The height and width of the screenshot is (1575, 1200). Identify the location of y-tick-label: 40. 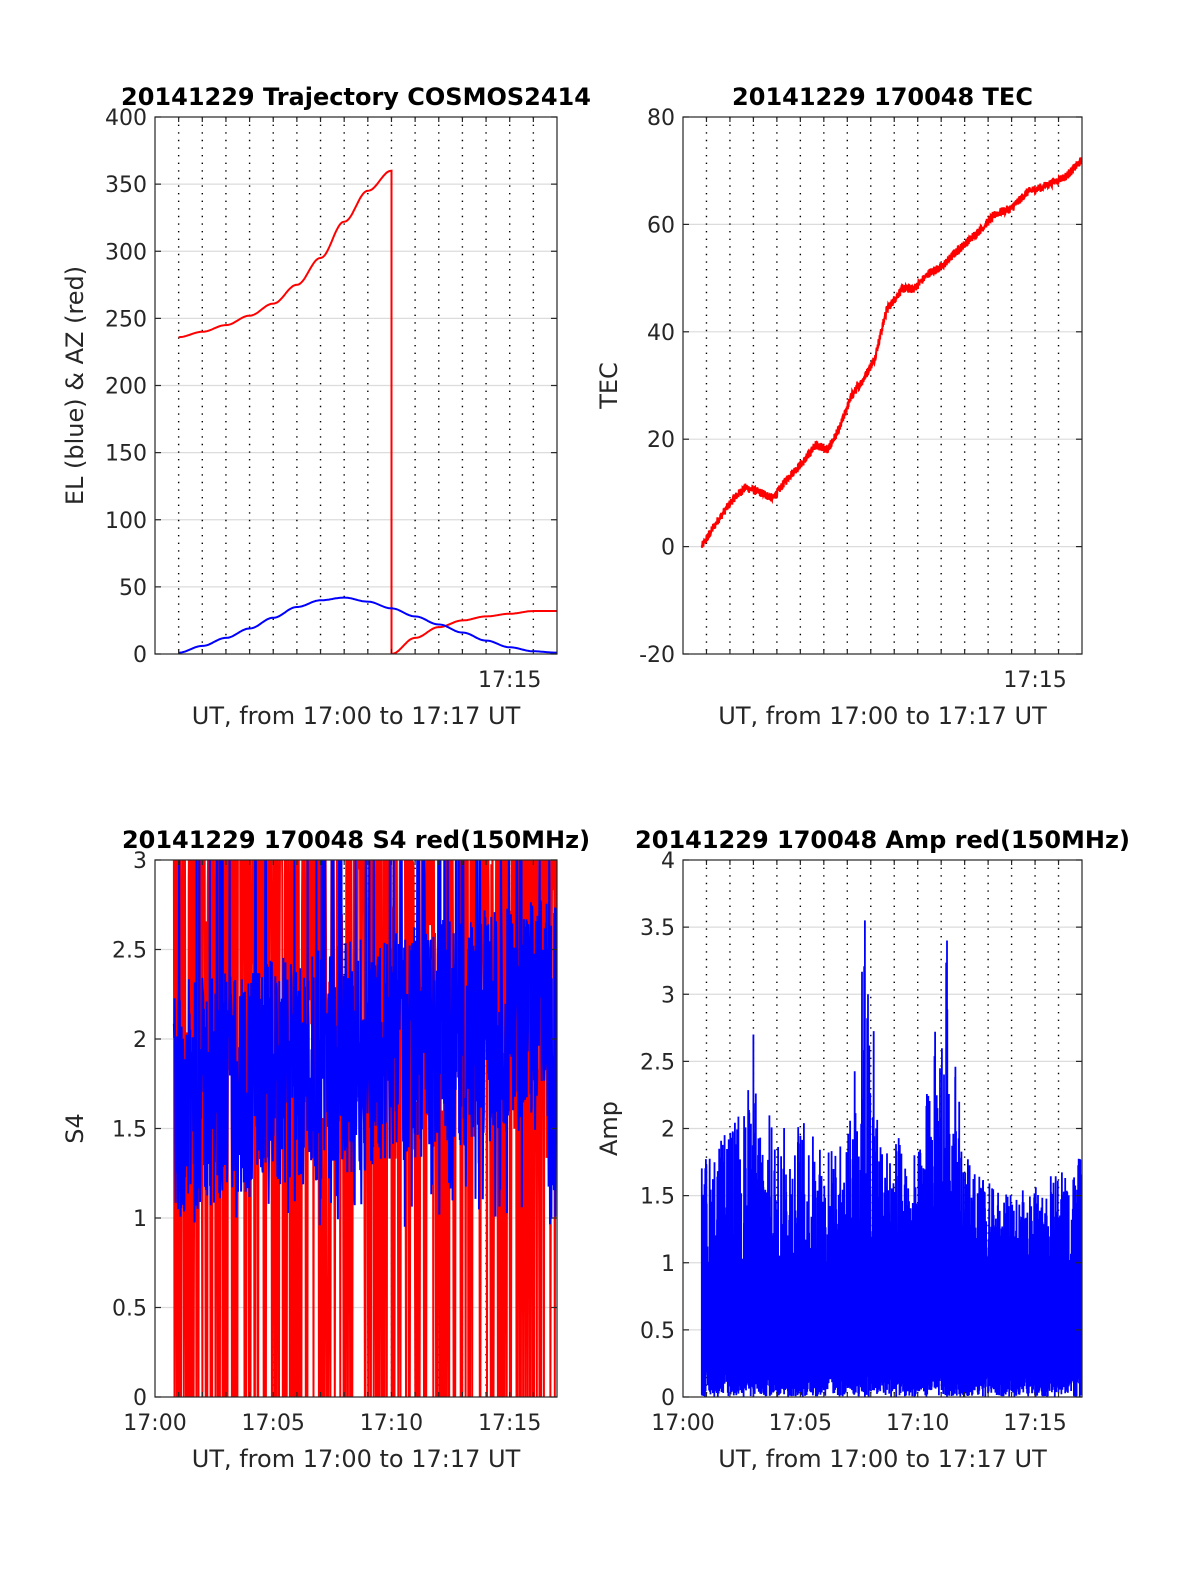
(661, 333).